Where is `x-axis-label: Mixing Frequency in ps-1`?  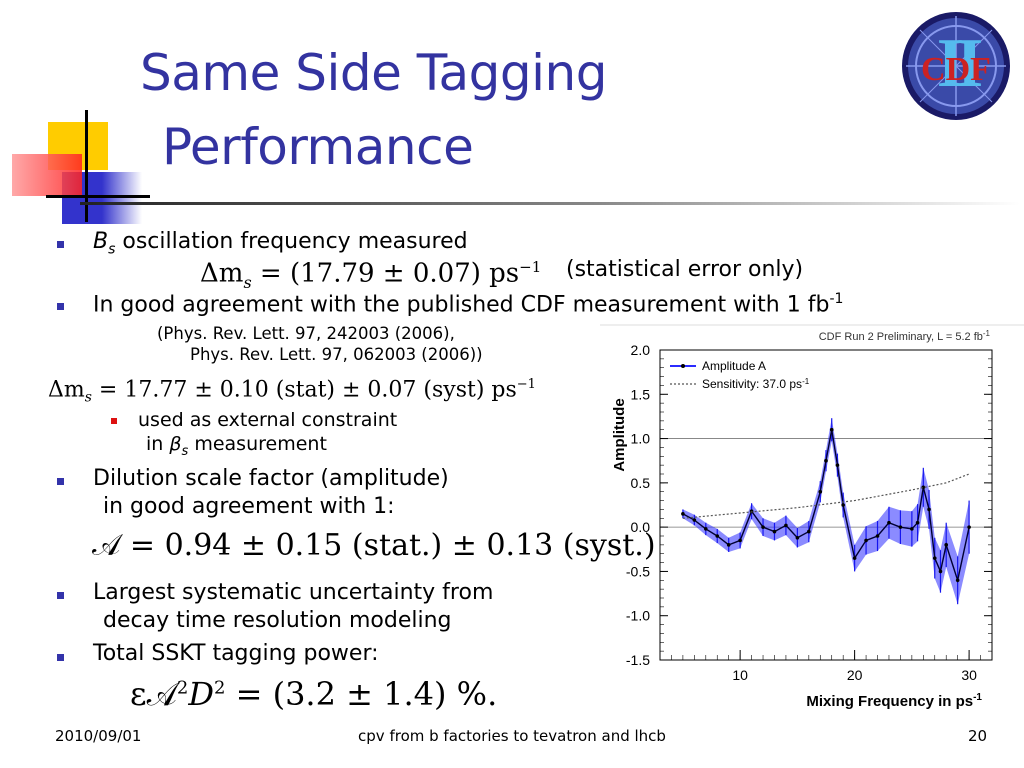 x-axis-label: Mixing Frequency in ps-1 is located at coordinates (894, 701).